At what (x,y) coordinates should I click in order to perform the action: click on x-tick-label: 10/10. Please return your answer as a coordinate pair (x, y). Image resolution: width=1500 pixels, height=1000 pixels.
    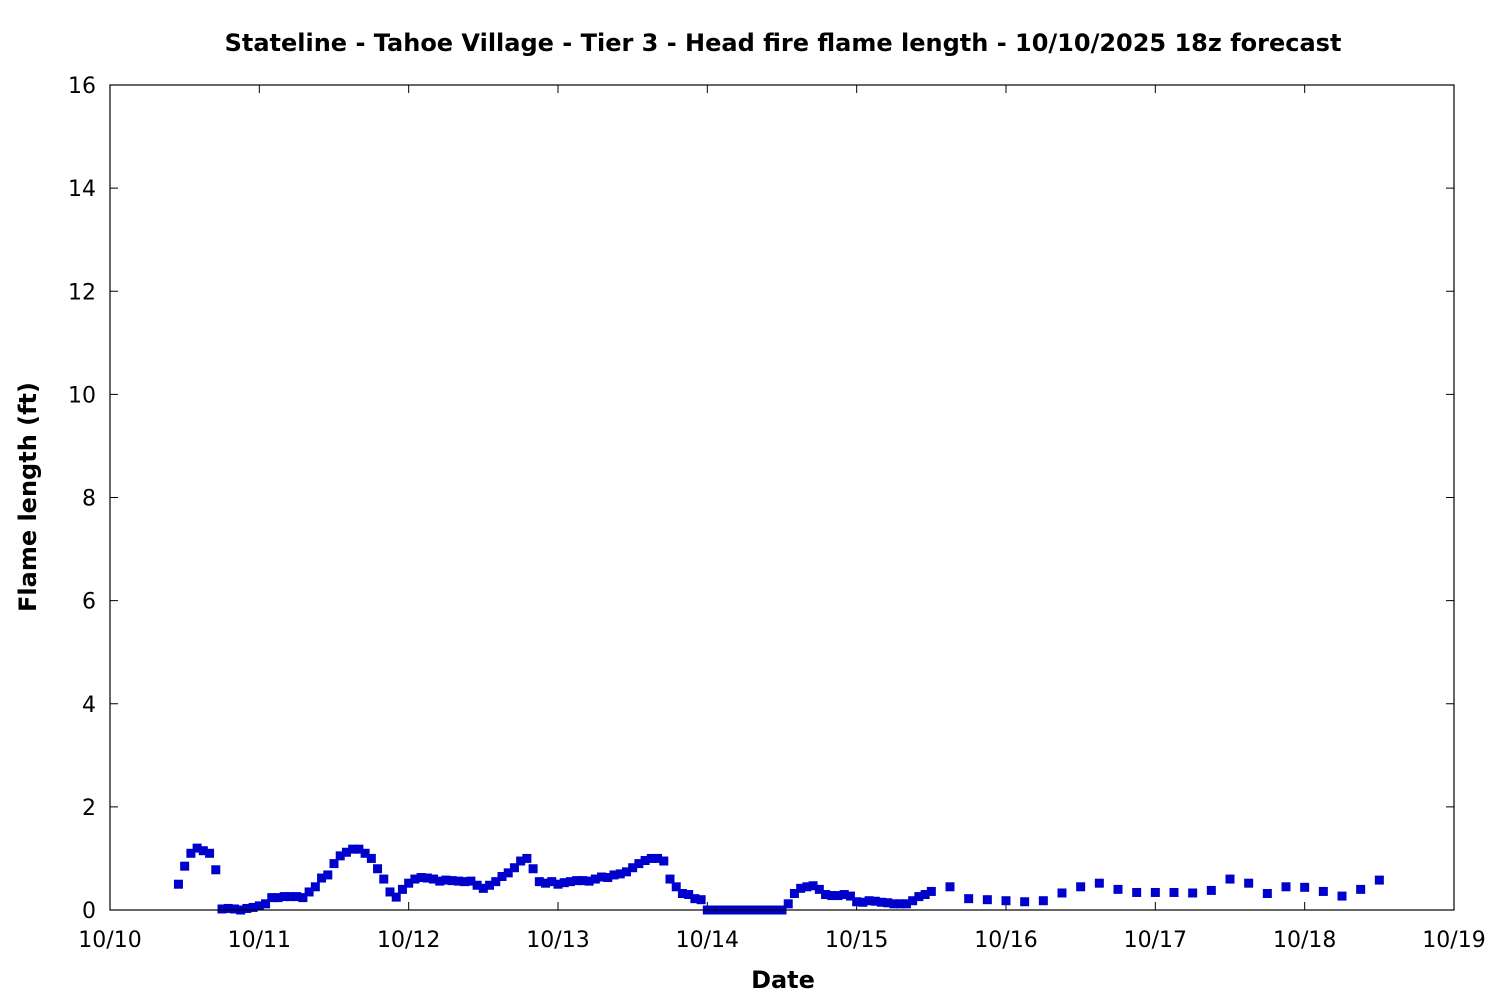
    Looking at the image, I should click on (109, 940).